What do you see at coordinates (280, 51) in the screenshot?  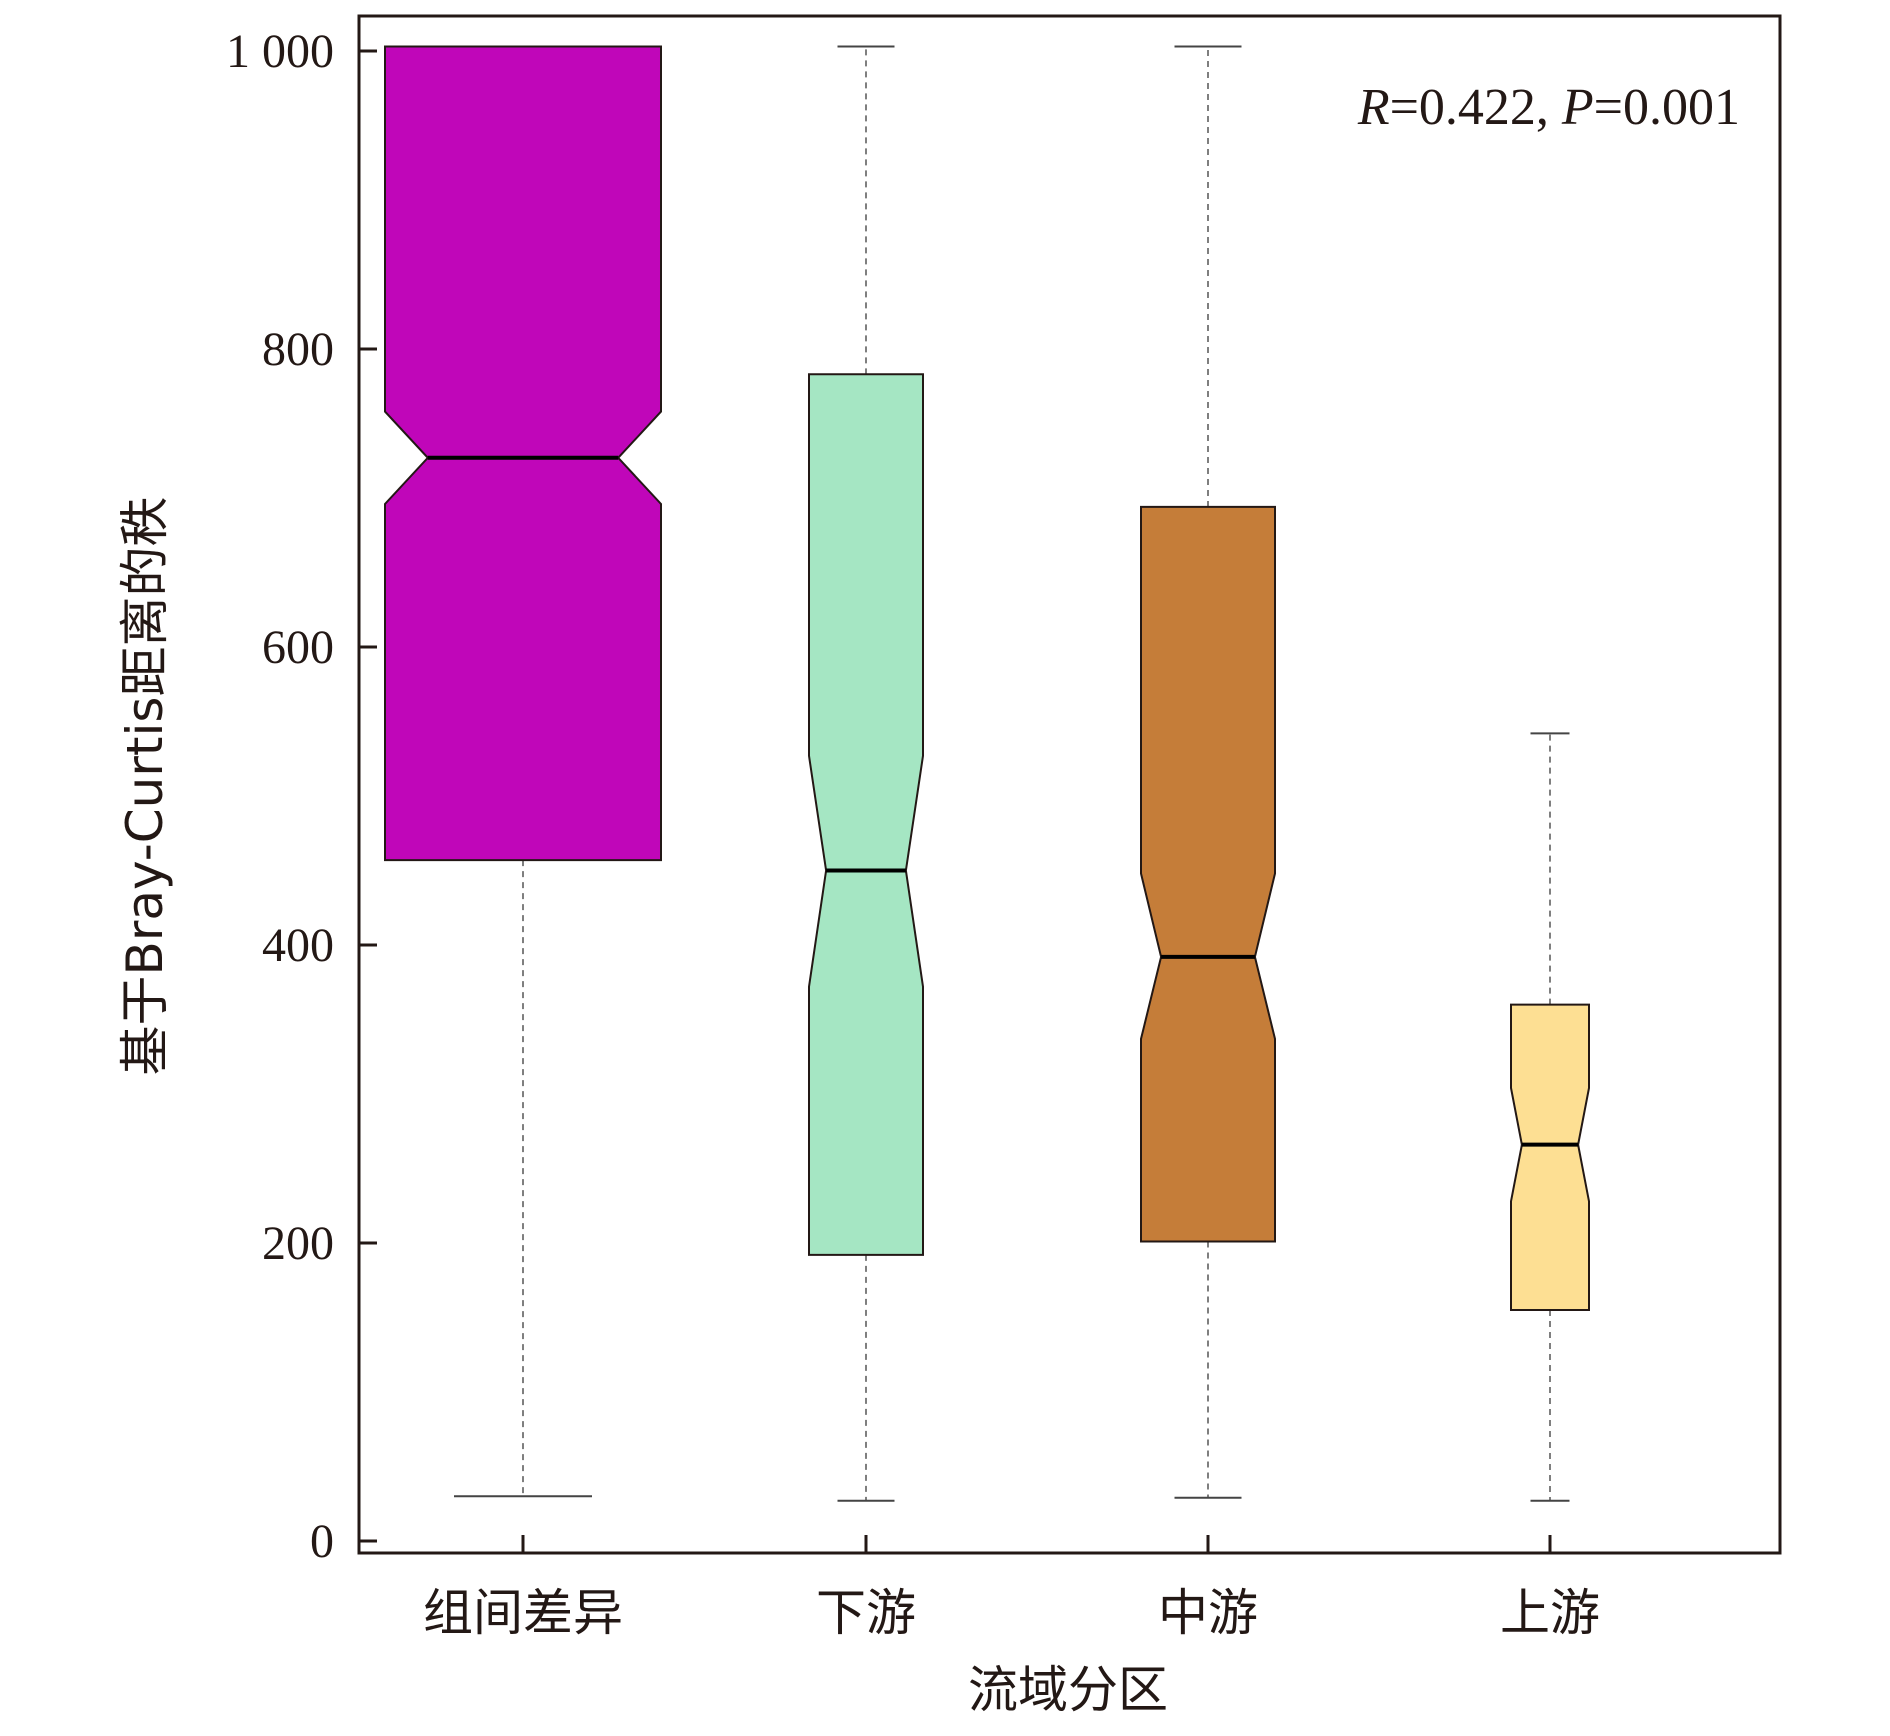 I see `y-tick-label: 1 000` at bounding box center [280, 51].